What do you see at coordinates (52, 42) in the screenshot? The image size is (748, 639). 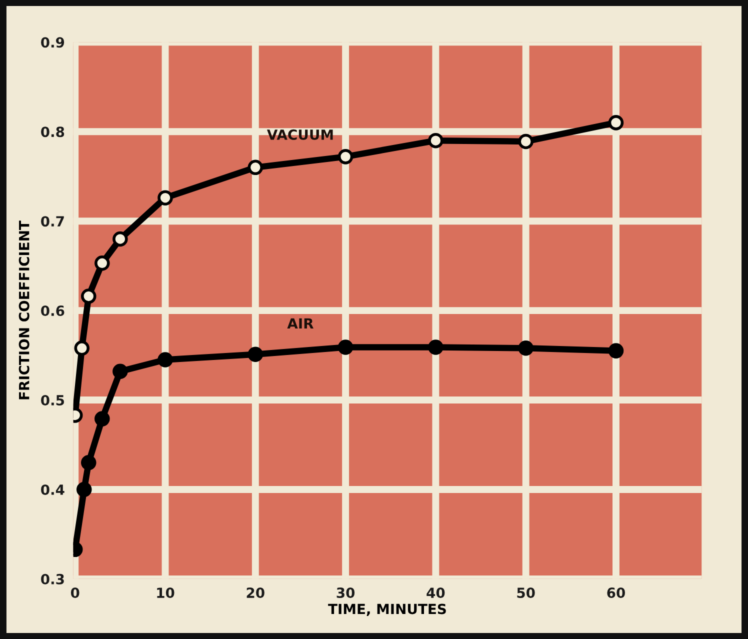 I see `y-tick-label: 0.9` at bounding box center [52, 42].